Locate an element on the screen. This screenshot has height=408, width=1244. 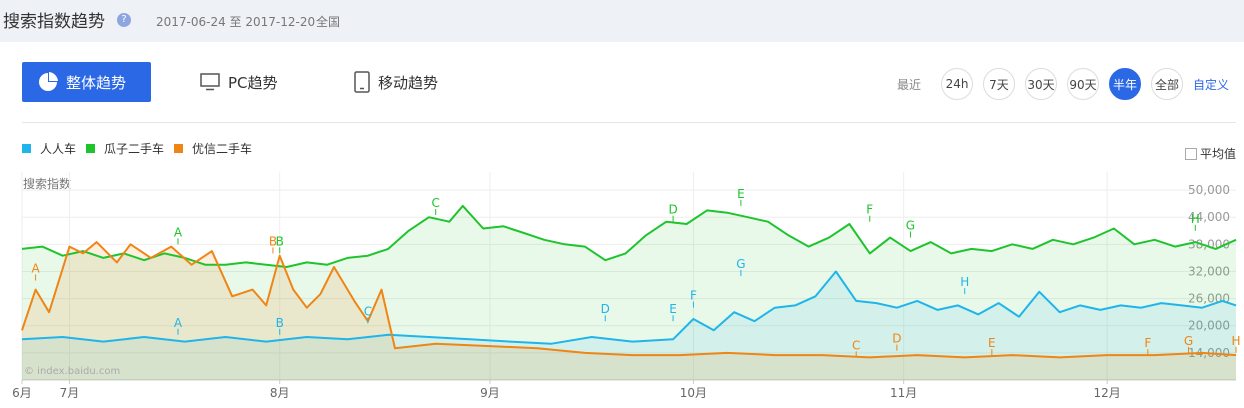
legend-label: 人人车 is located at coordinates (58, 149).